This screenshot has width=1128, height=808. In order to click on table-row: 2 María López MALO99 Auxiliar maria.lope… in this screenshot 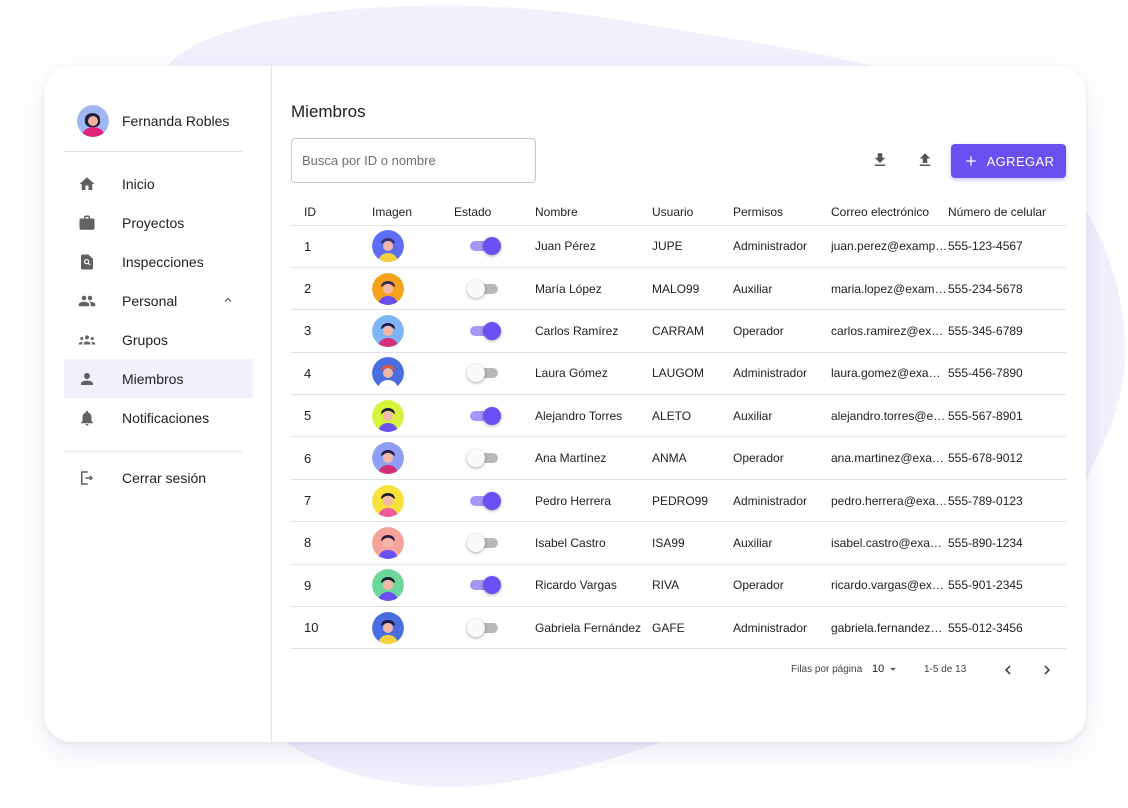, I will do `click(678, 289)`.